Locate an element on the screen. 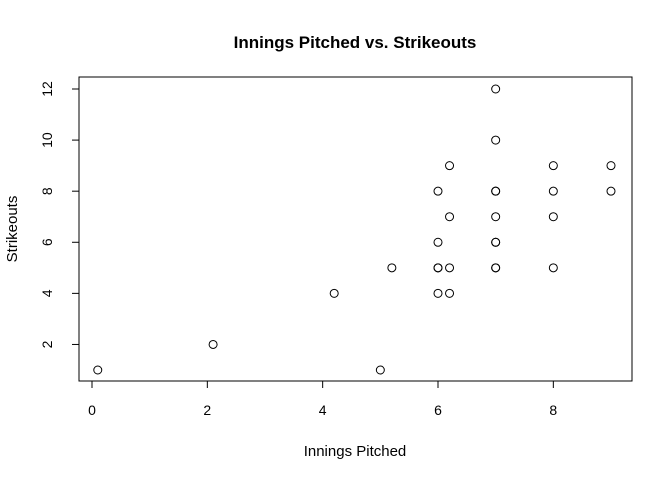 This screenshot has height=480, width=672. x-tick-label: 8 is located at coordinates (553, 410).